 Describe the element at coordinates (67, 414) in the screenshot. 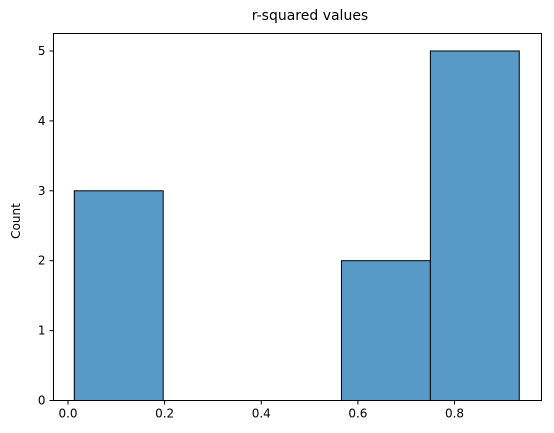

I see `x-tick-label: 0.0` at that location.